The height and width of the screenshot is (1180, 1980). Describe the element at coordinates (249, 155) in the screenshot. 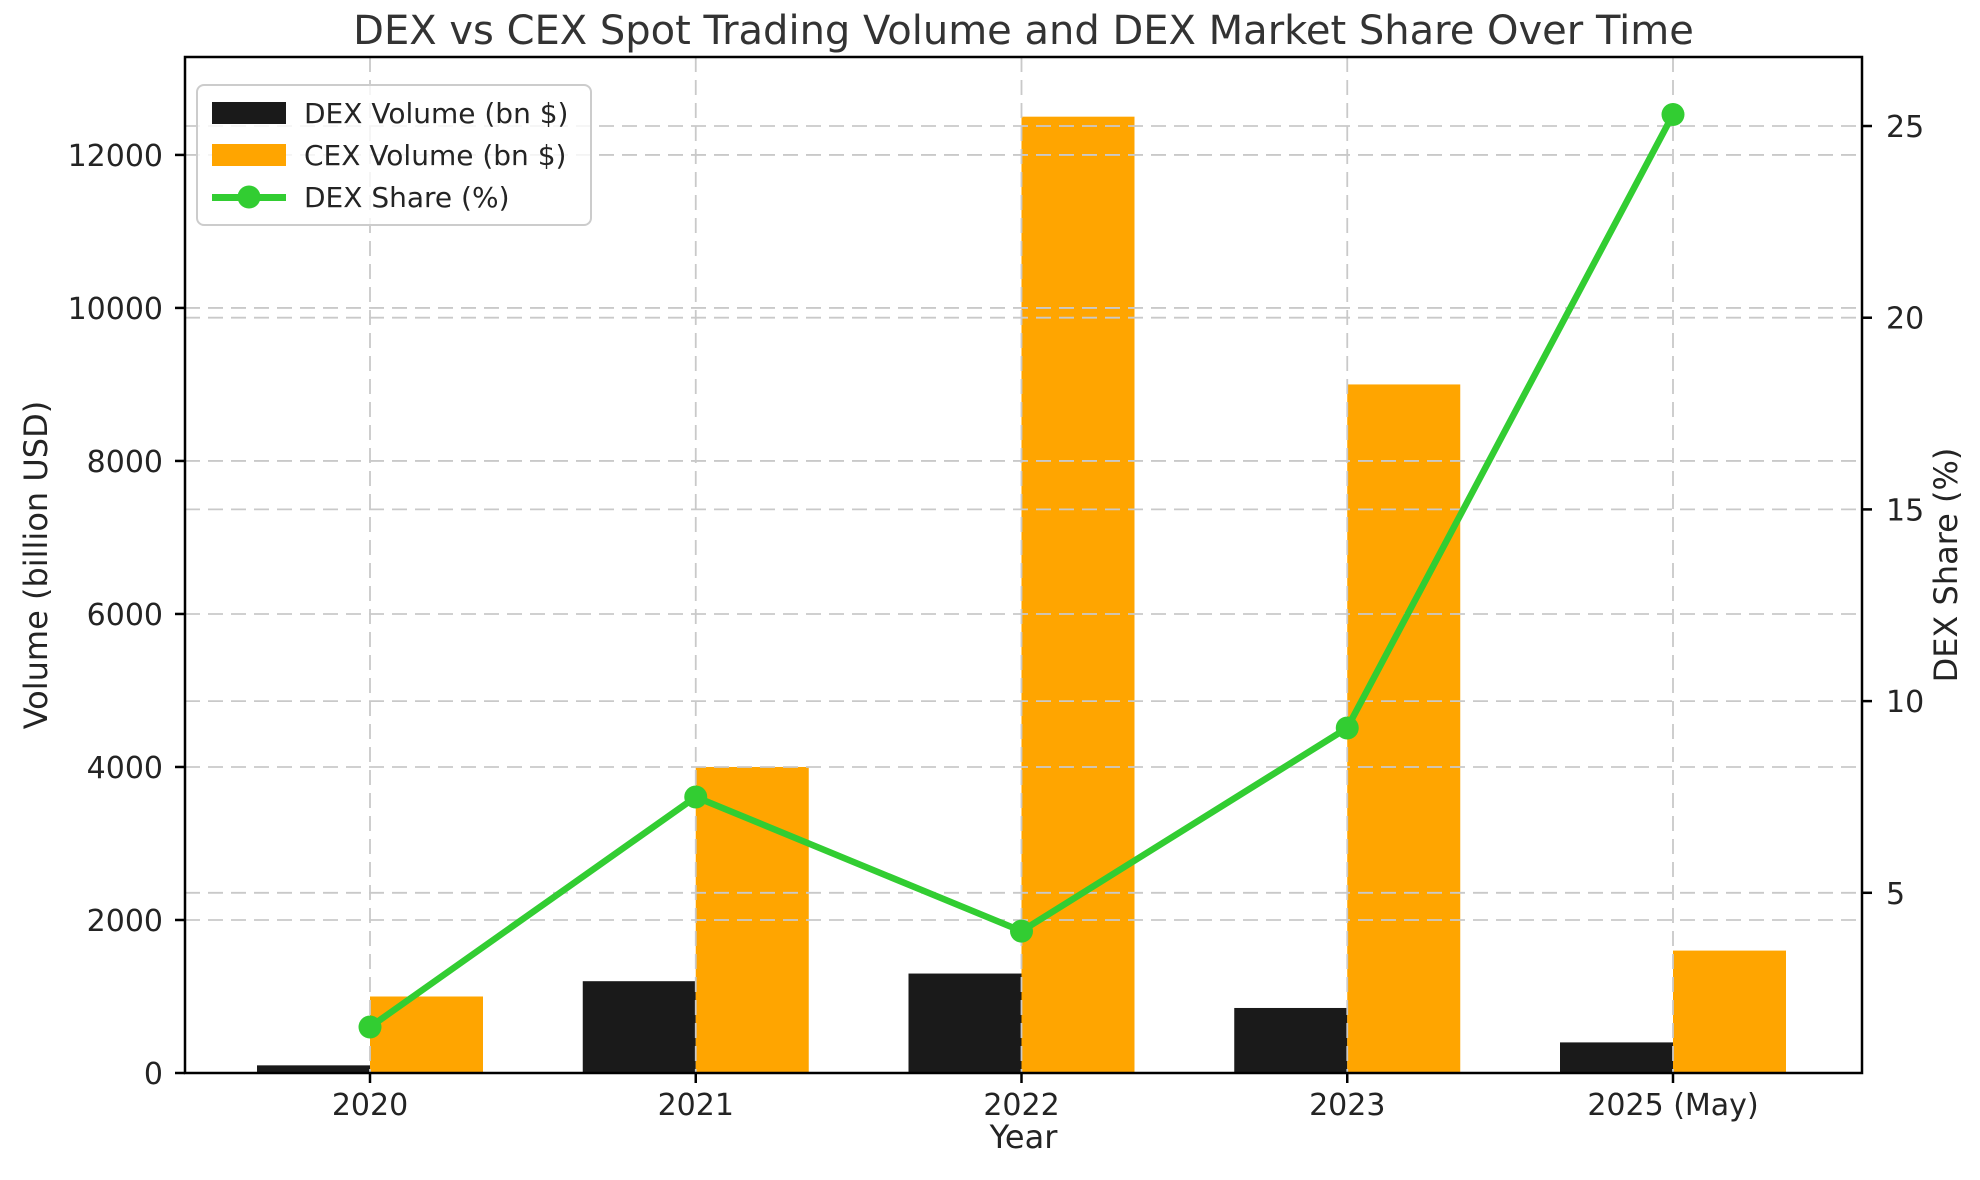

I see `cex-volume-swatch` at that location.